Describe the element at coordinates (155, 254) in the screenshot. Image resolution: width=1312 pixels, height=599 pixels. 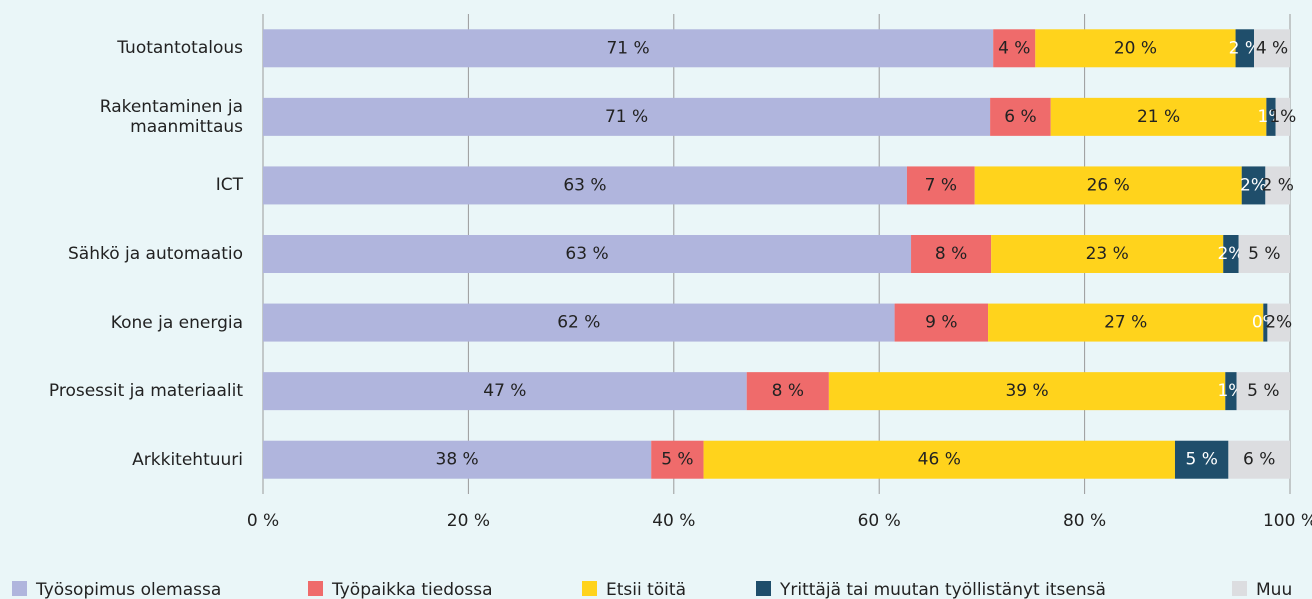
I see `category-label: Sähkö ja automaatio` at that location.